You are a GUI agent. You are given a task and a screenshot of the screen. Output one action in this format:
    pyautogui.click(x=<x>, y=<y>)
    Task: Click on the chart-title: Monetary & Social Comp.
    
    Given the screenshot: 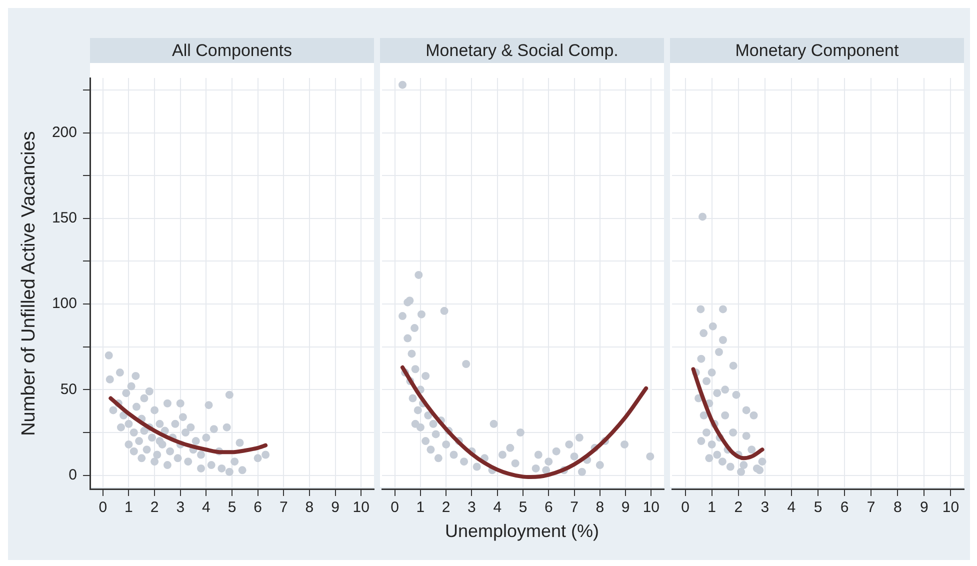 What is the action you would take?
    pyautogui.click(x=522, y=50)
    